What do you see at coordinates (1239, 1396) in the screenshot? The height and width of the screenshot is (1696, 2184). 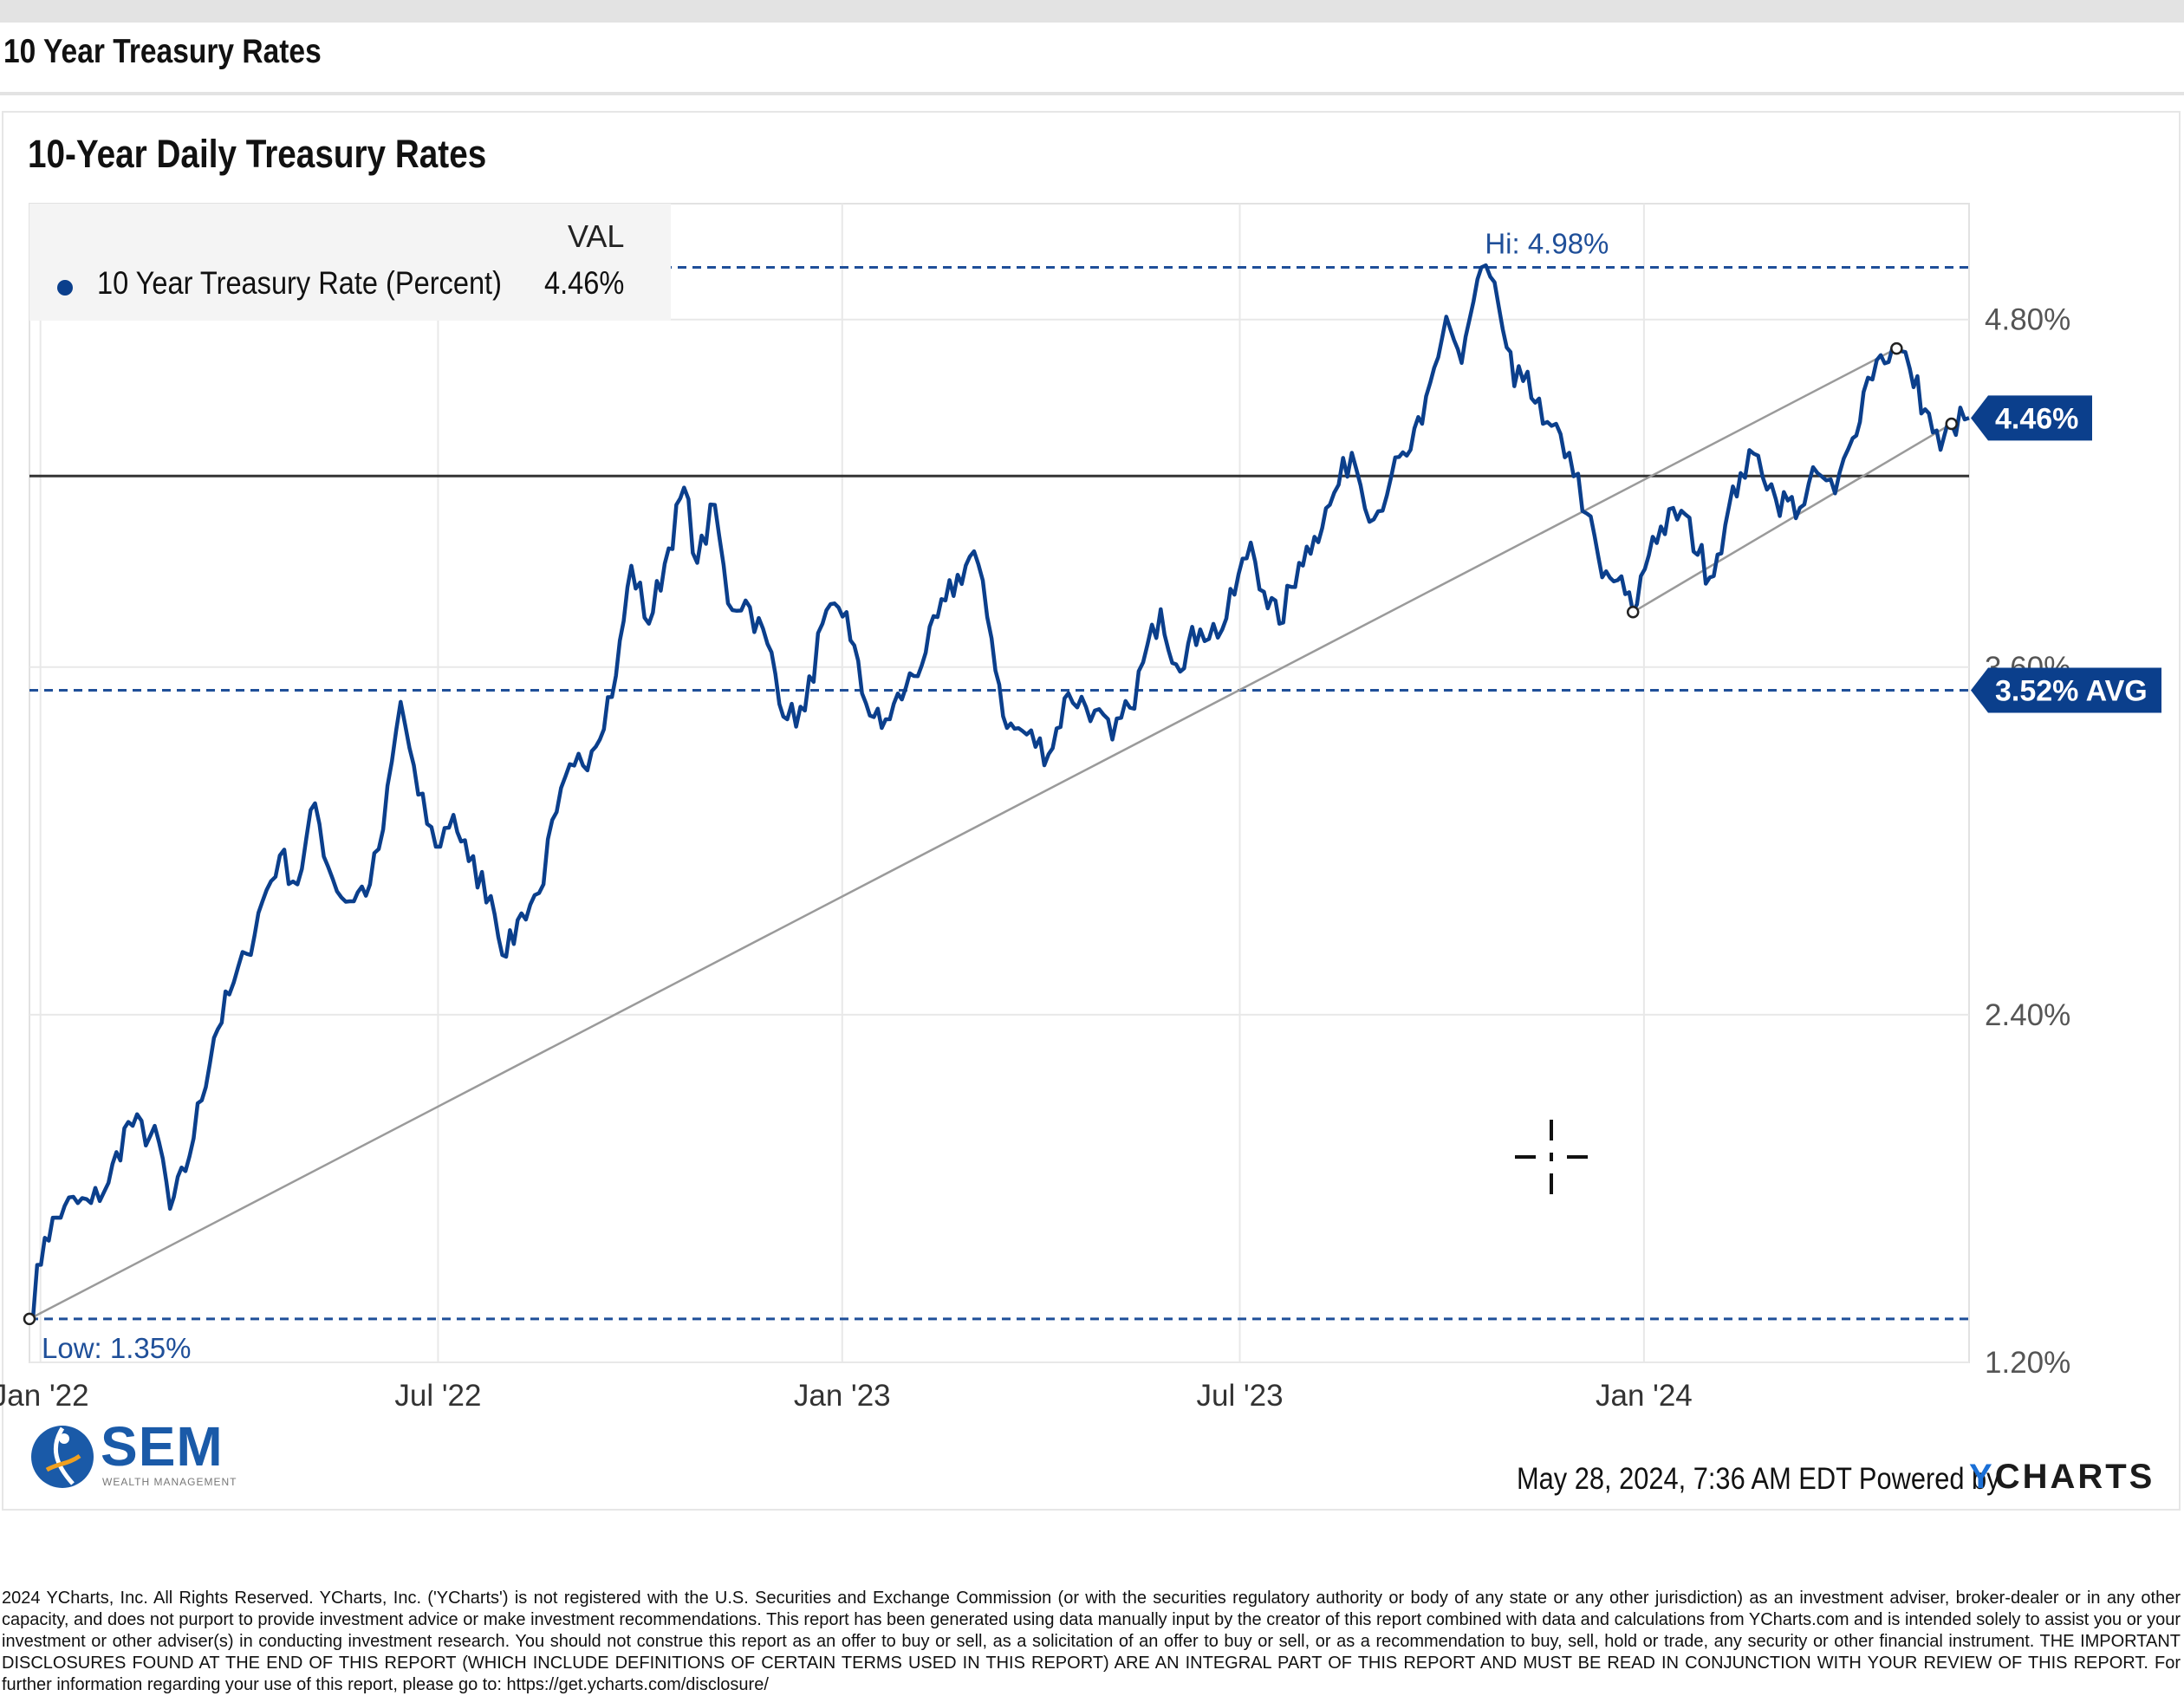 I see `x-tick-label: Jul '23` at bounding box center [1239, 1396].